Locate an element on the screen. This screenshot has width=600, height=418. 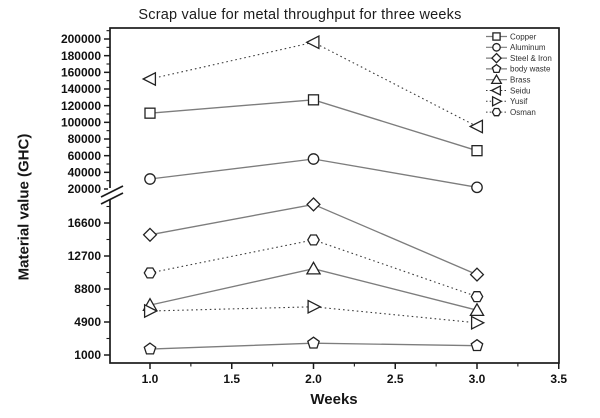
legend-label-brass: Brass is located at coordinates (520, 80).